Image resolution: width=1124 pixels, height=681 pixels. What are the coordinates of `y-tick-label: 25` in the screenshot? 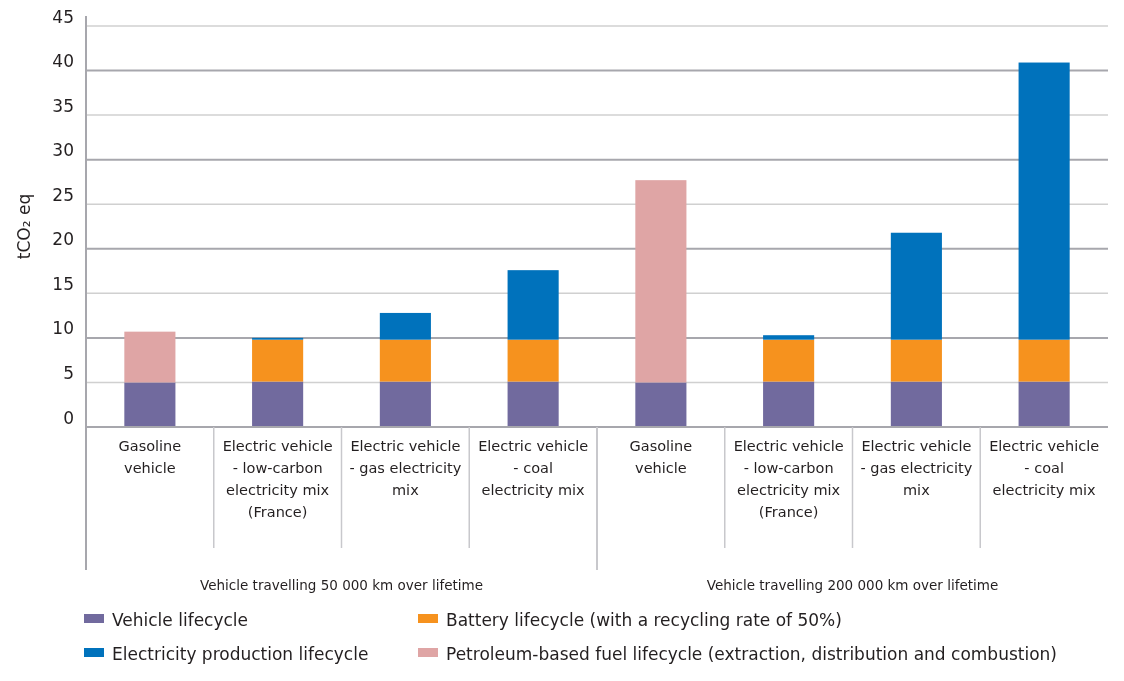 It's located at (63, 194).